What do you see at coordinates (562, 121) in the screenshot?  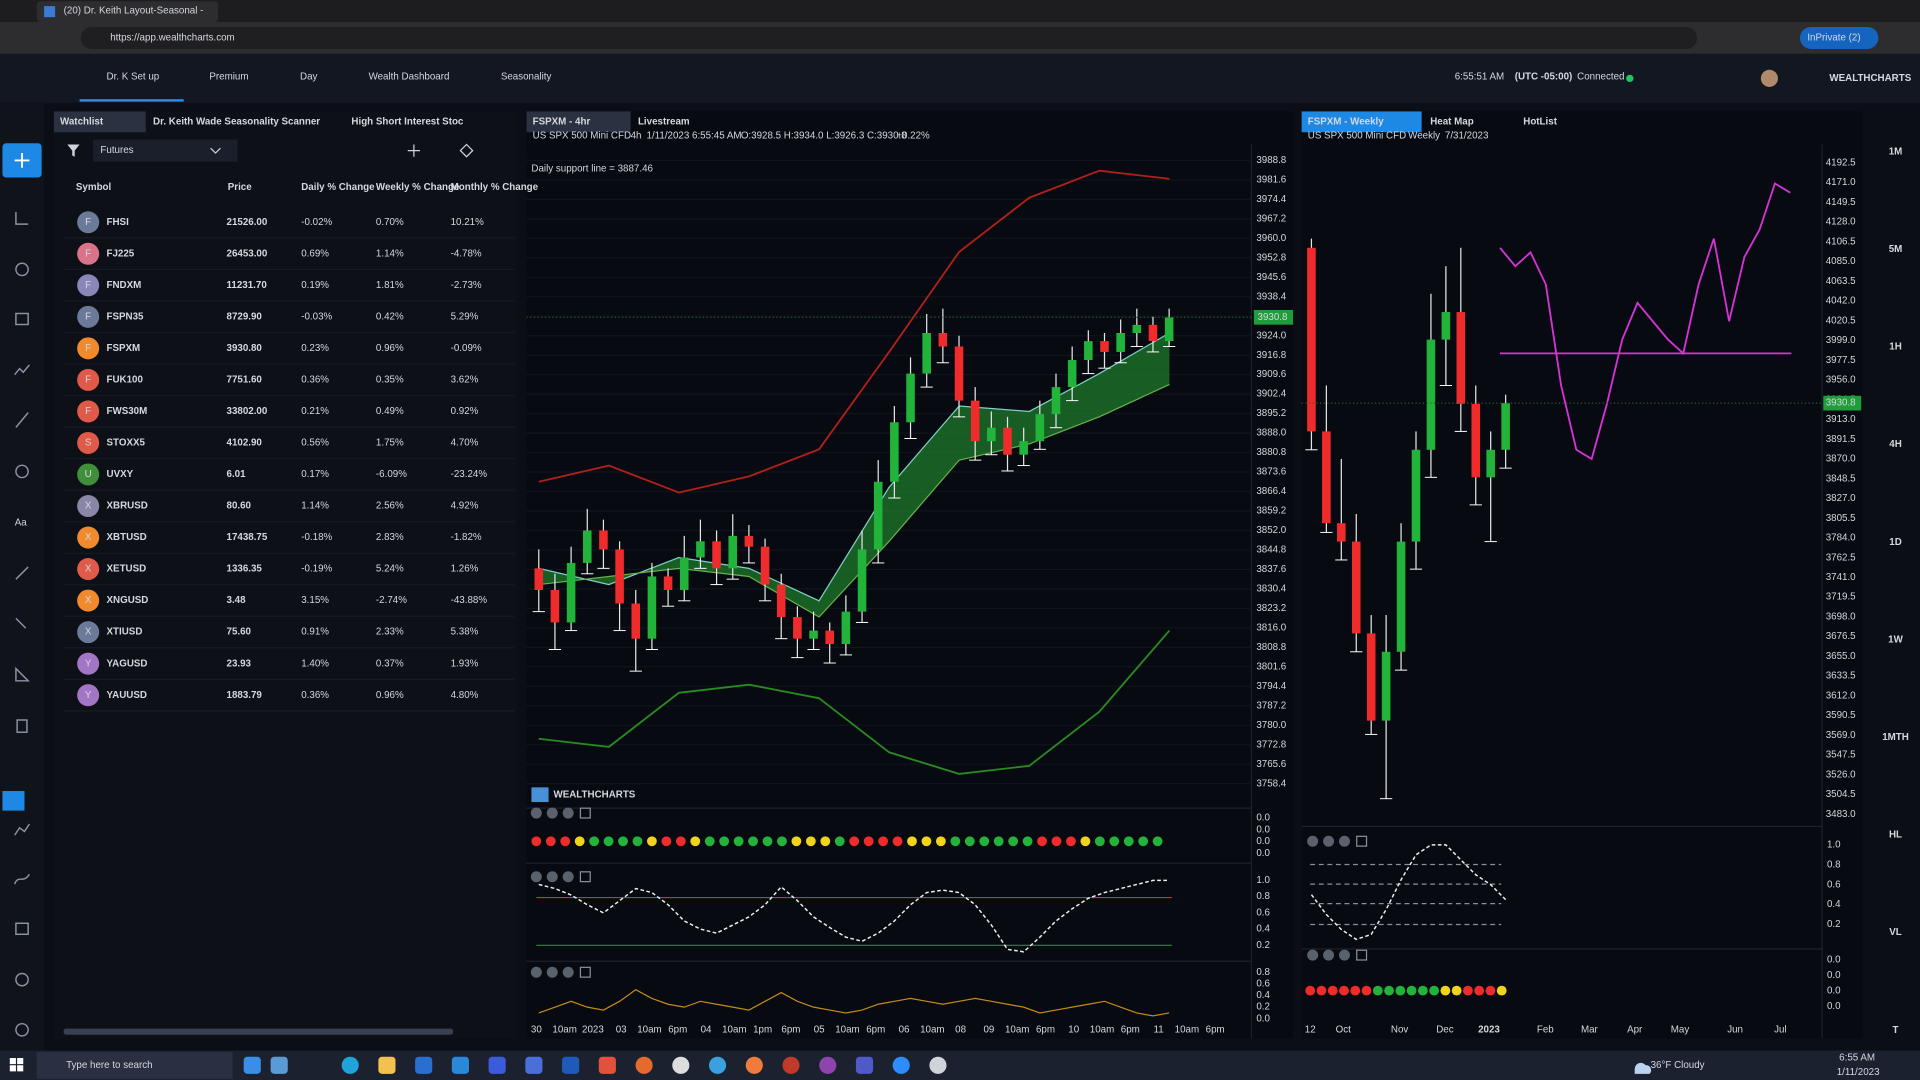 I see `chart-tab: FSPXM - 4hr` at bounding box center [562, 121].